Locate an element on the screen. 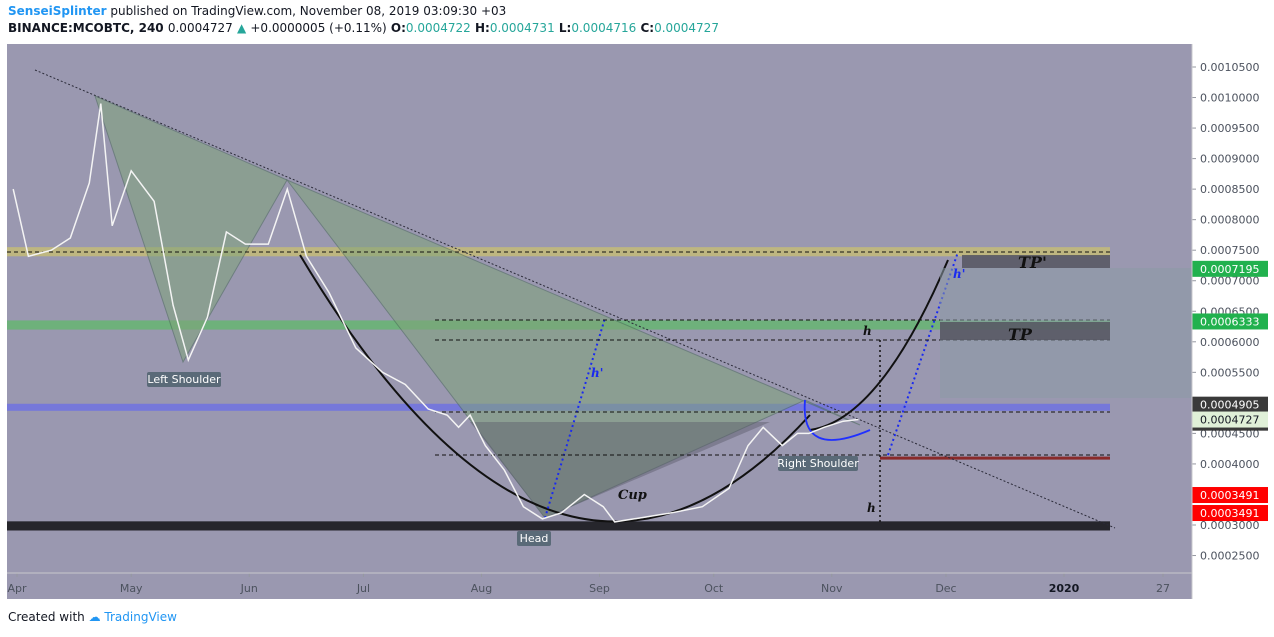 This screenshot has height=637, width=1274. close-label: C: is located at coordinates (647, 28).